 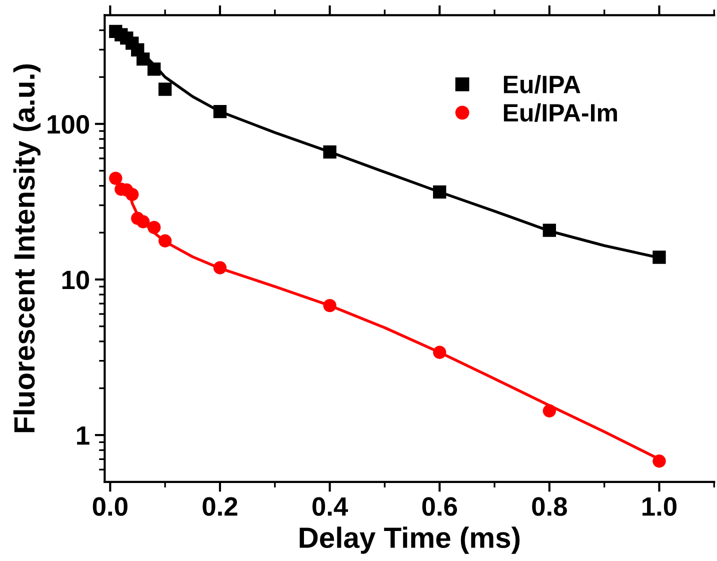 What do you see at coordinates (549, 506) in the screenshot?
I see `x-tick-label: 0.8` at bounding box center [549, 506].